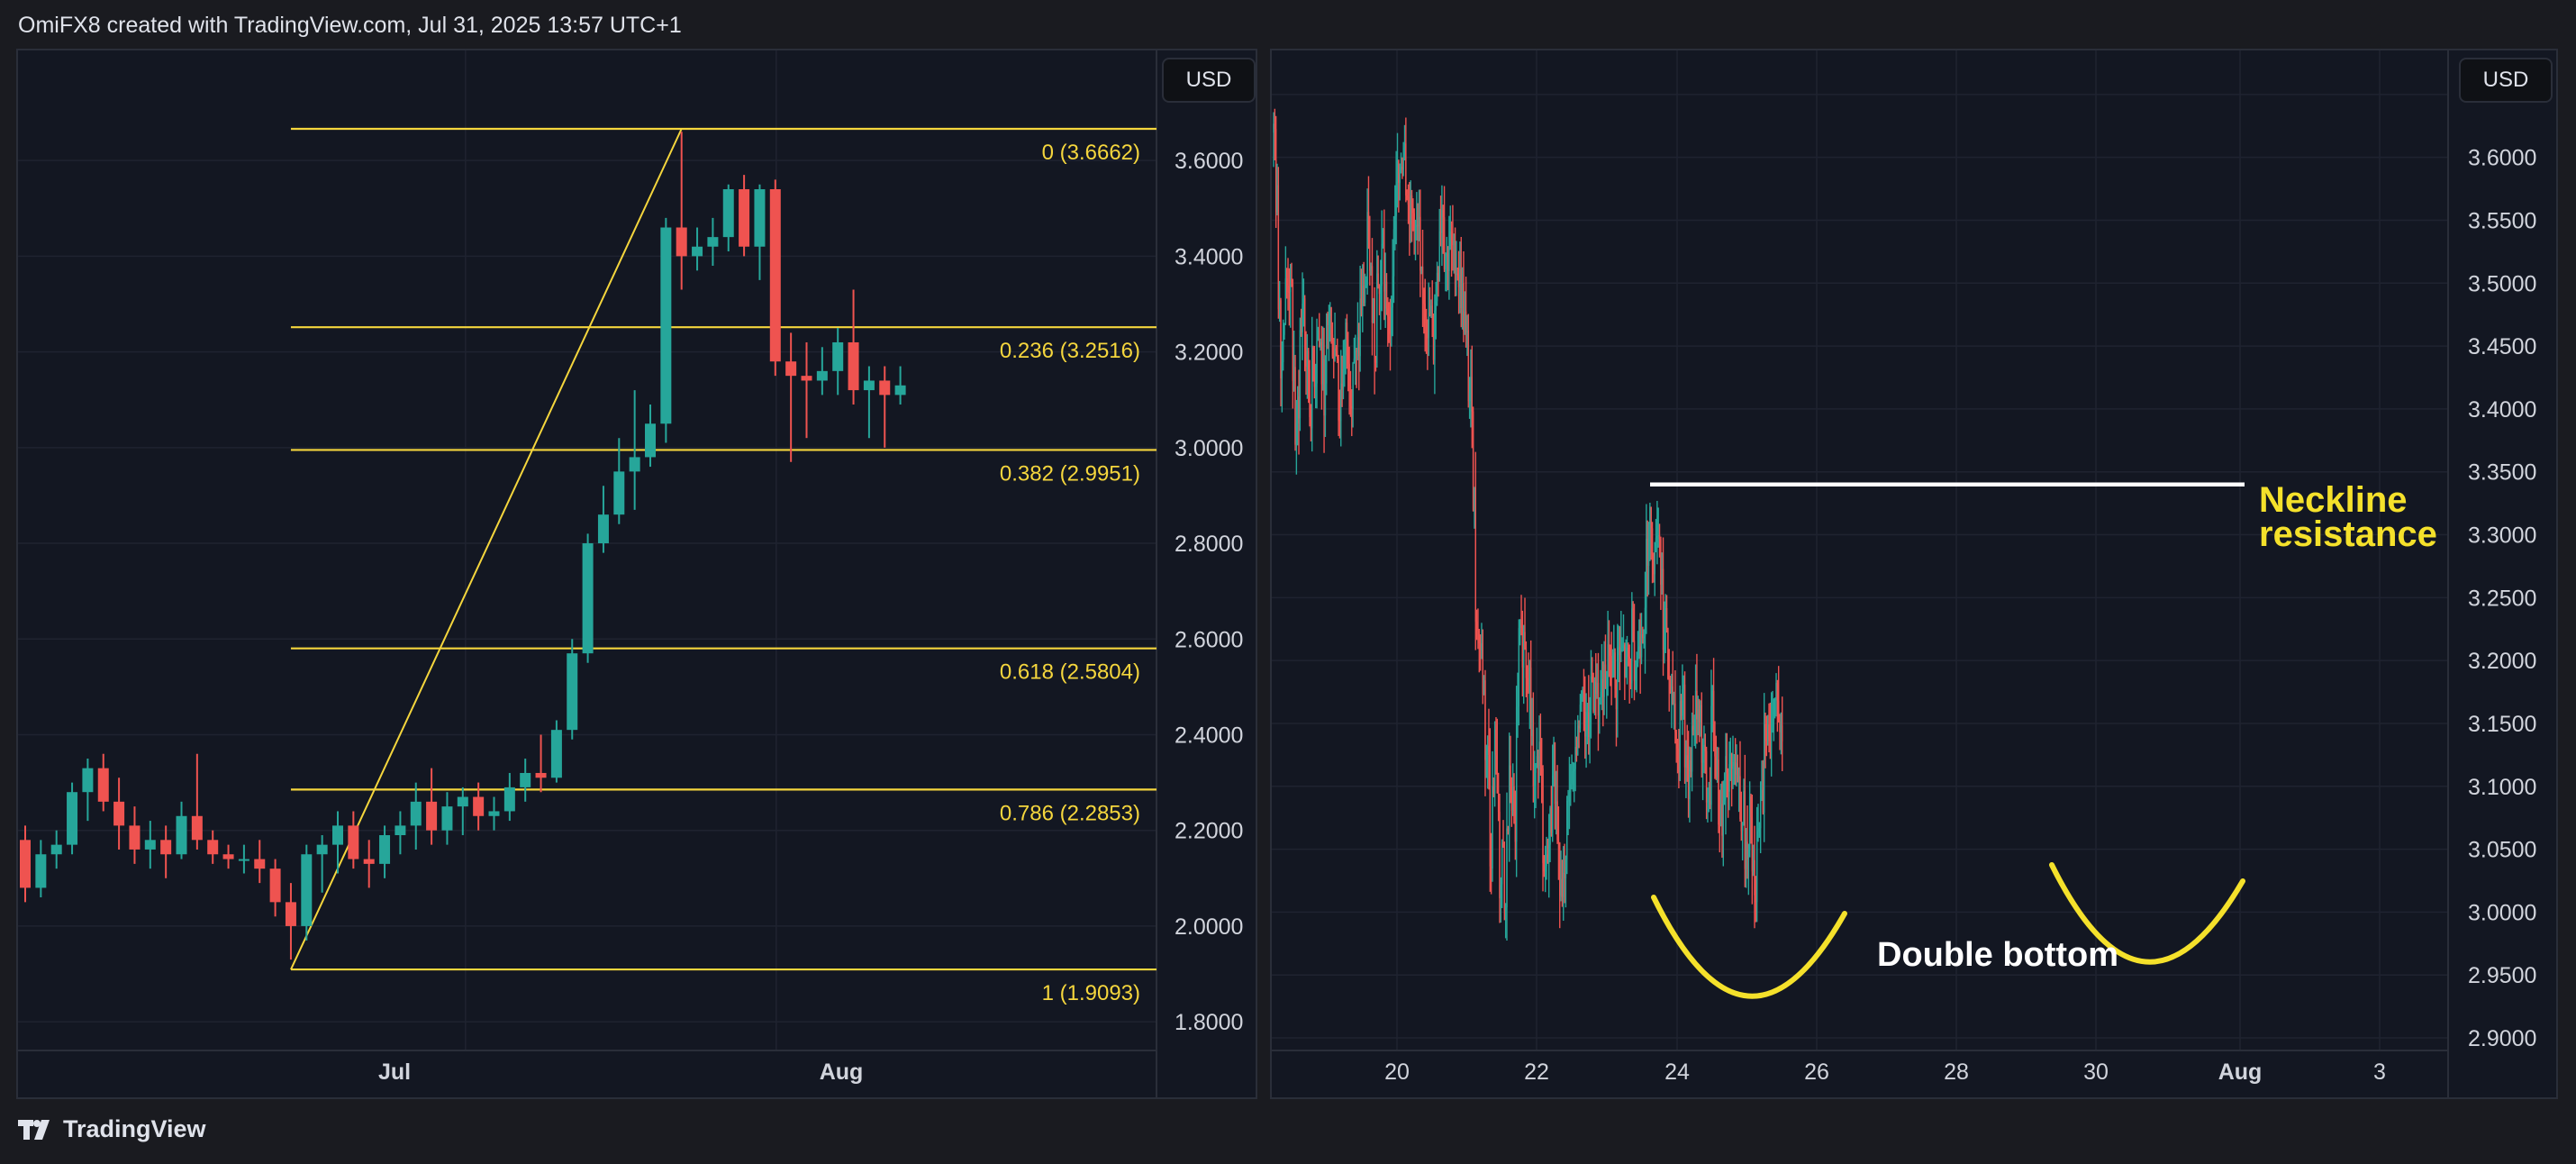  I want to click on fib-level-label: 0.786 (2.2853), so click(1070, 813).